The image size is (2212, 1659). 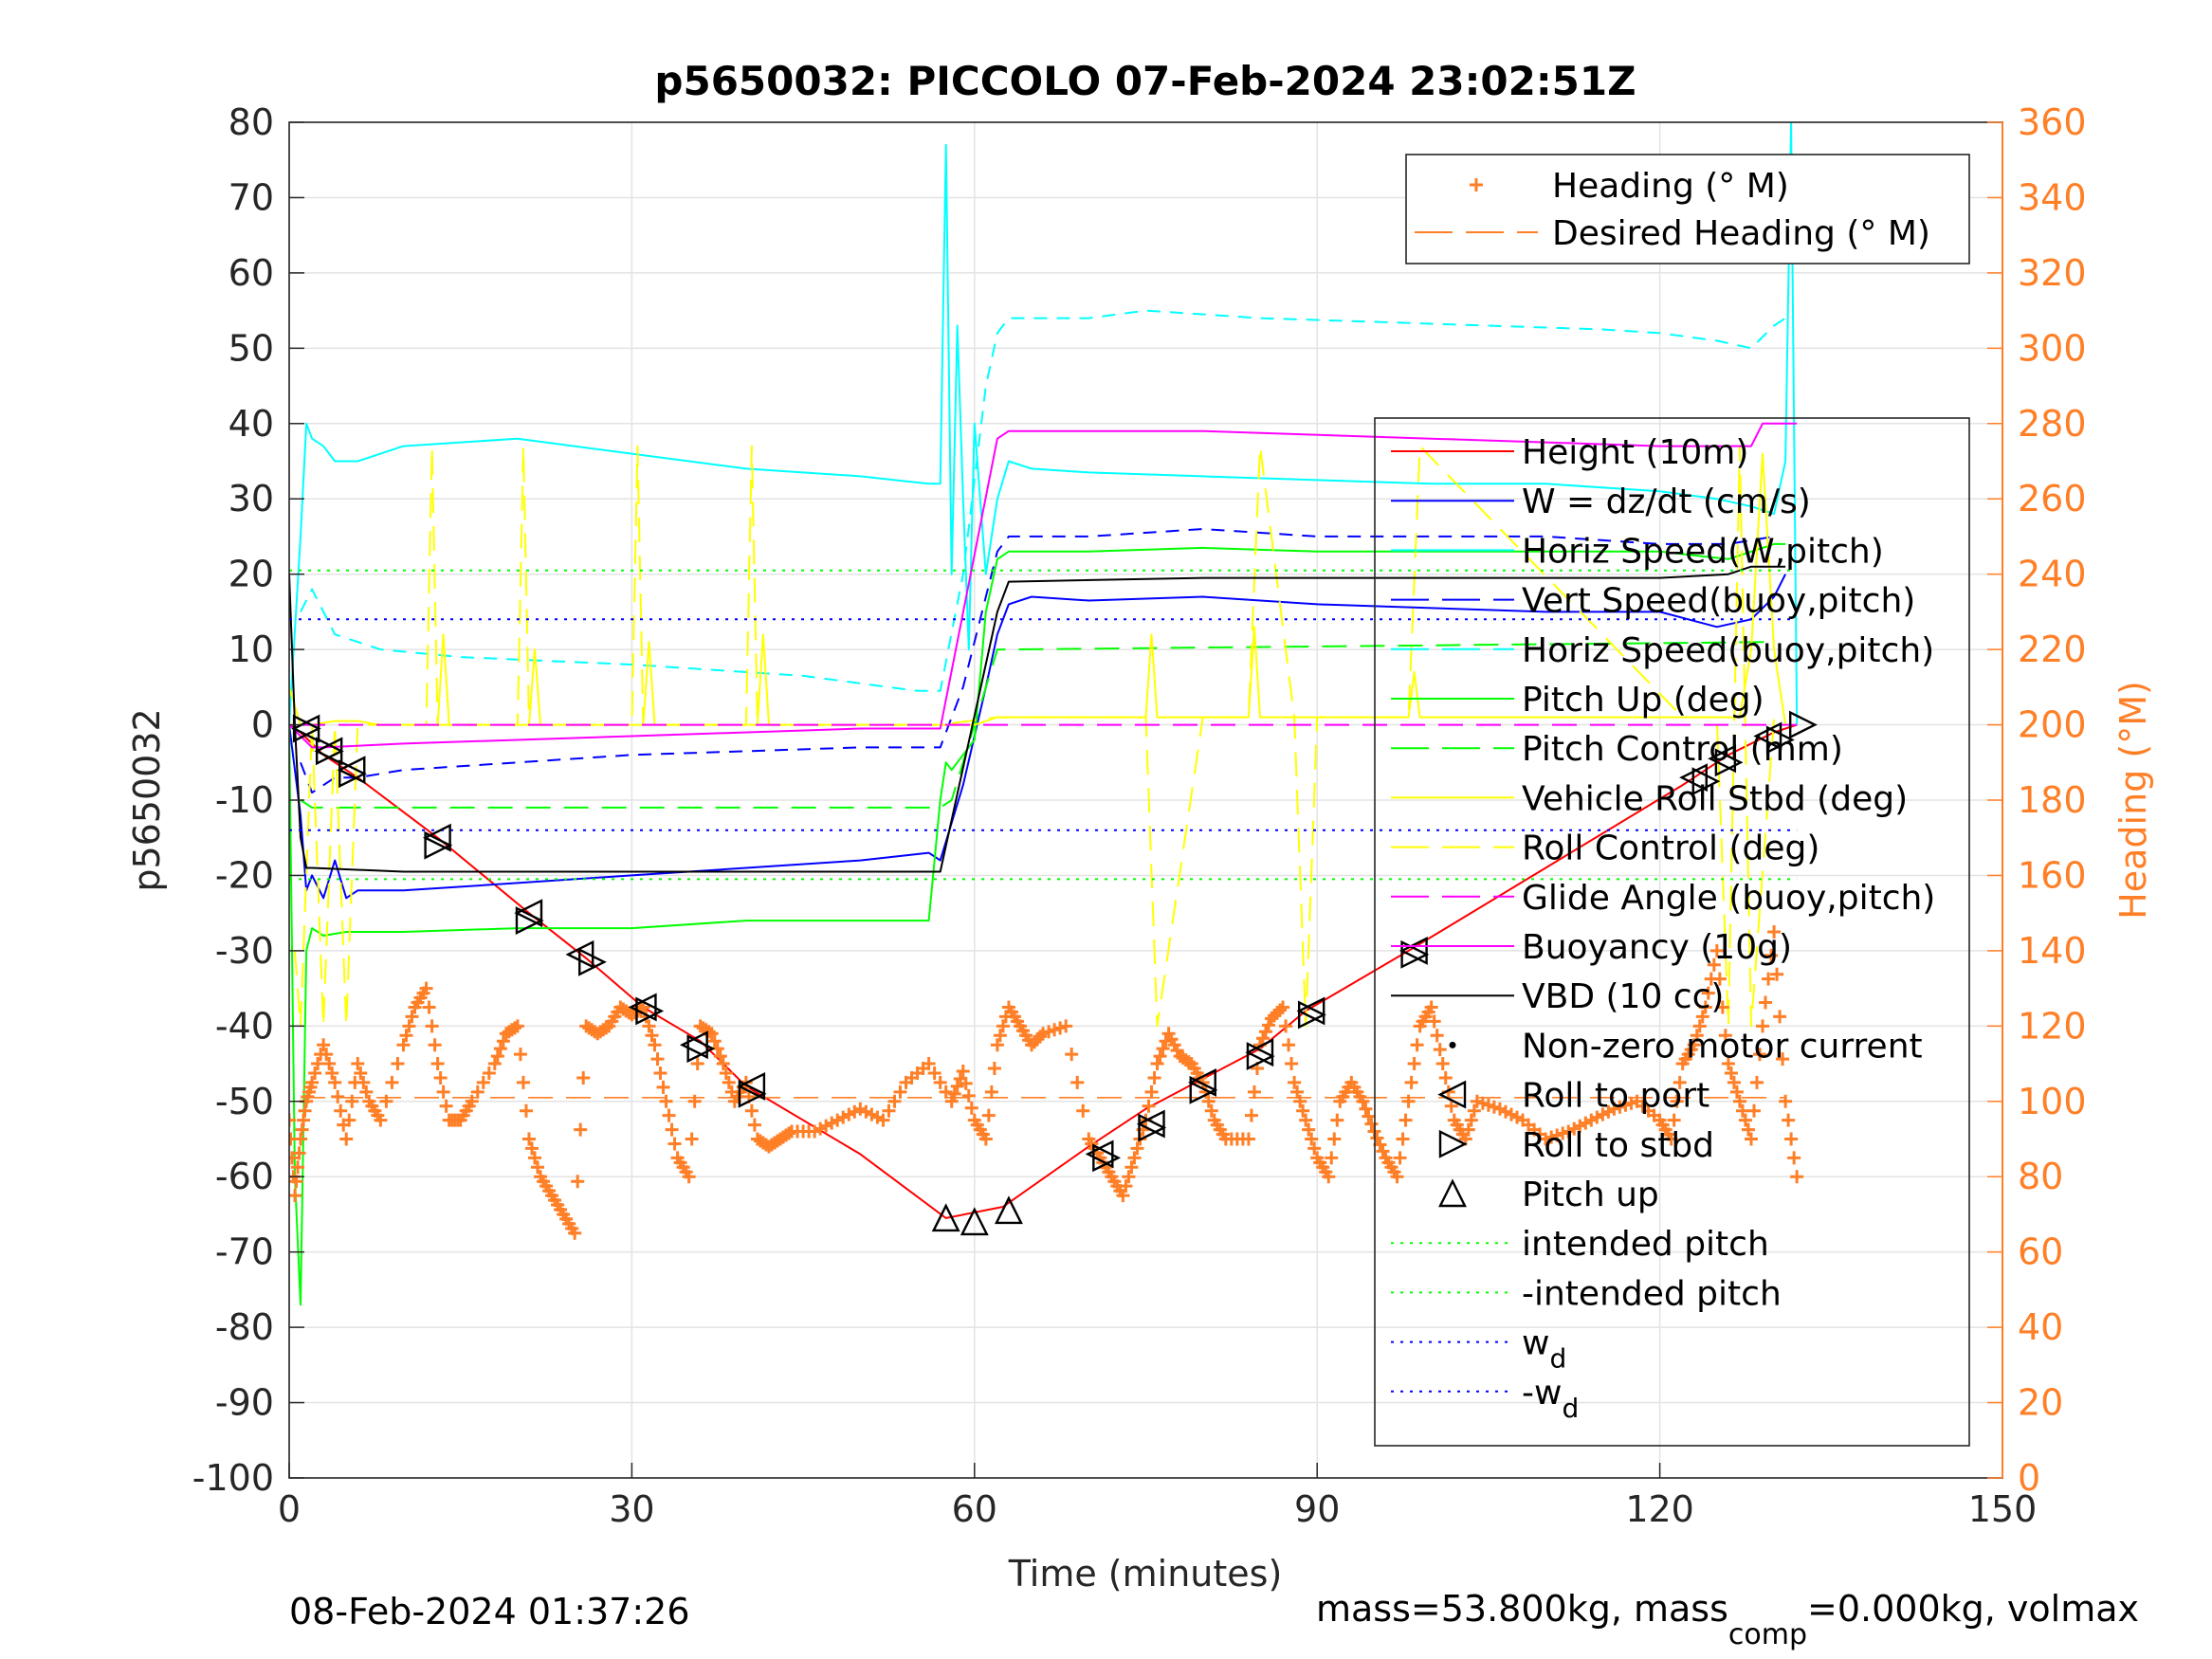 I want to click on legend-label-text: Non-zero motor current, so click(x=1722, y=1046).